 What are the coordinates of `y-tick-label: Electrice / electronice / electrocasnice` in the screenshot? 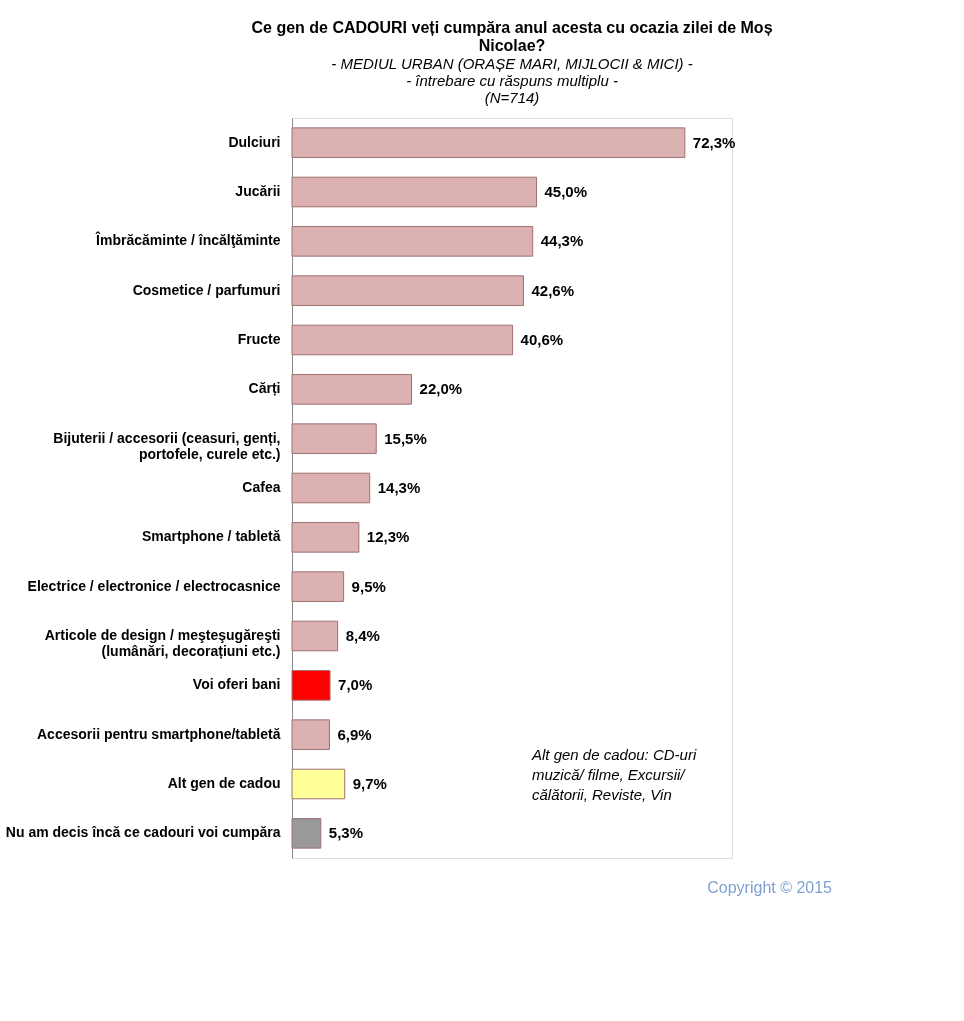 It's located at (154, 585).